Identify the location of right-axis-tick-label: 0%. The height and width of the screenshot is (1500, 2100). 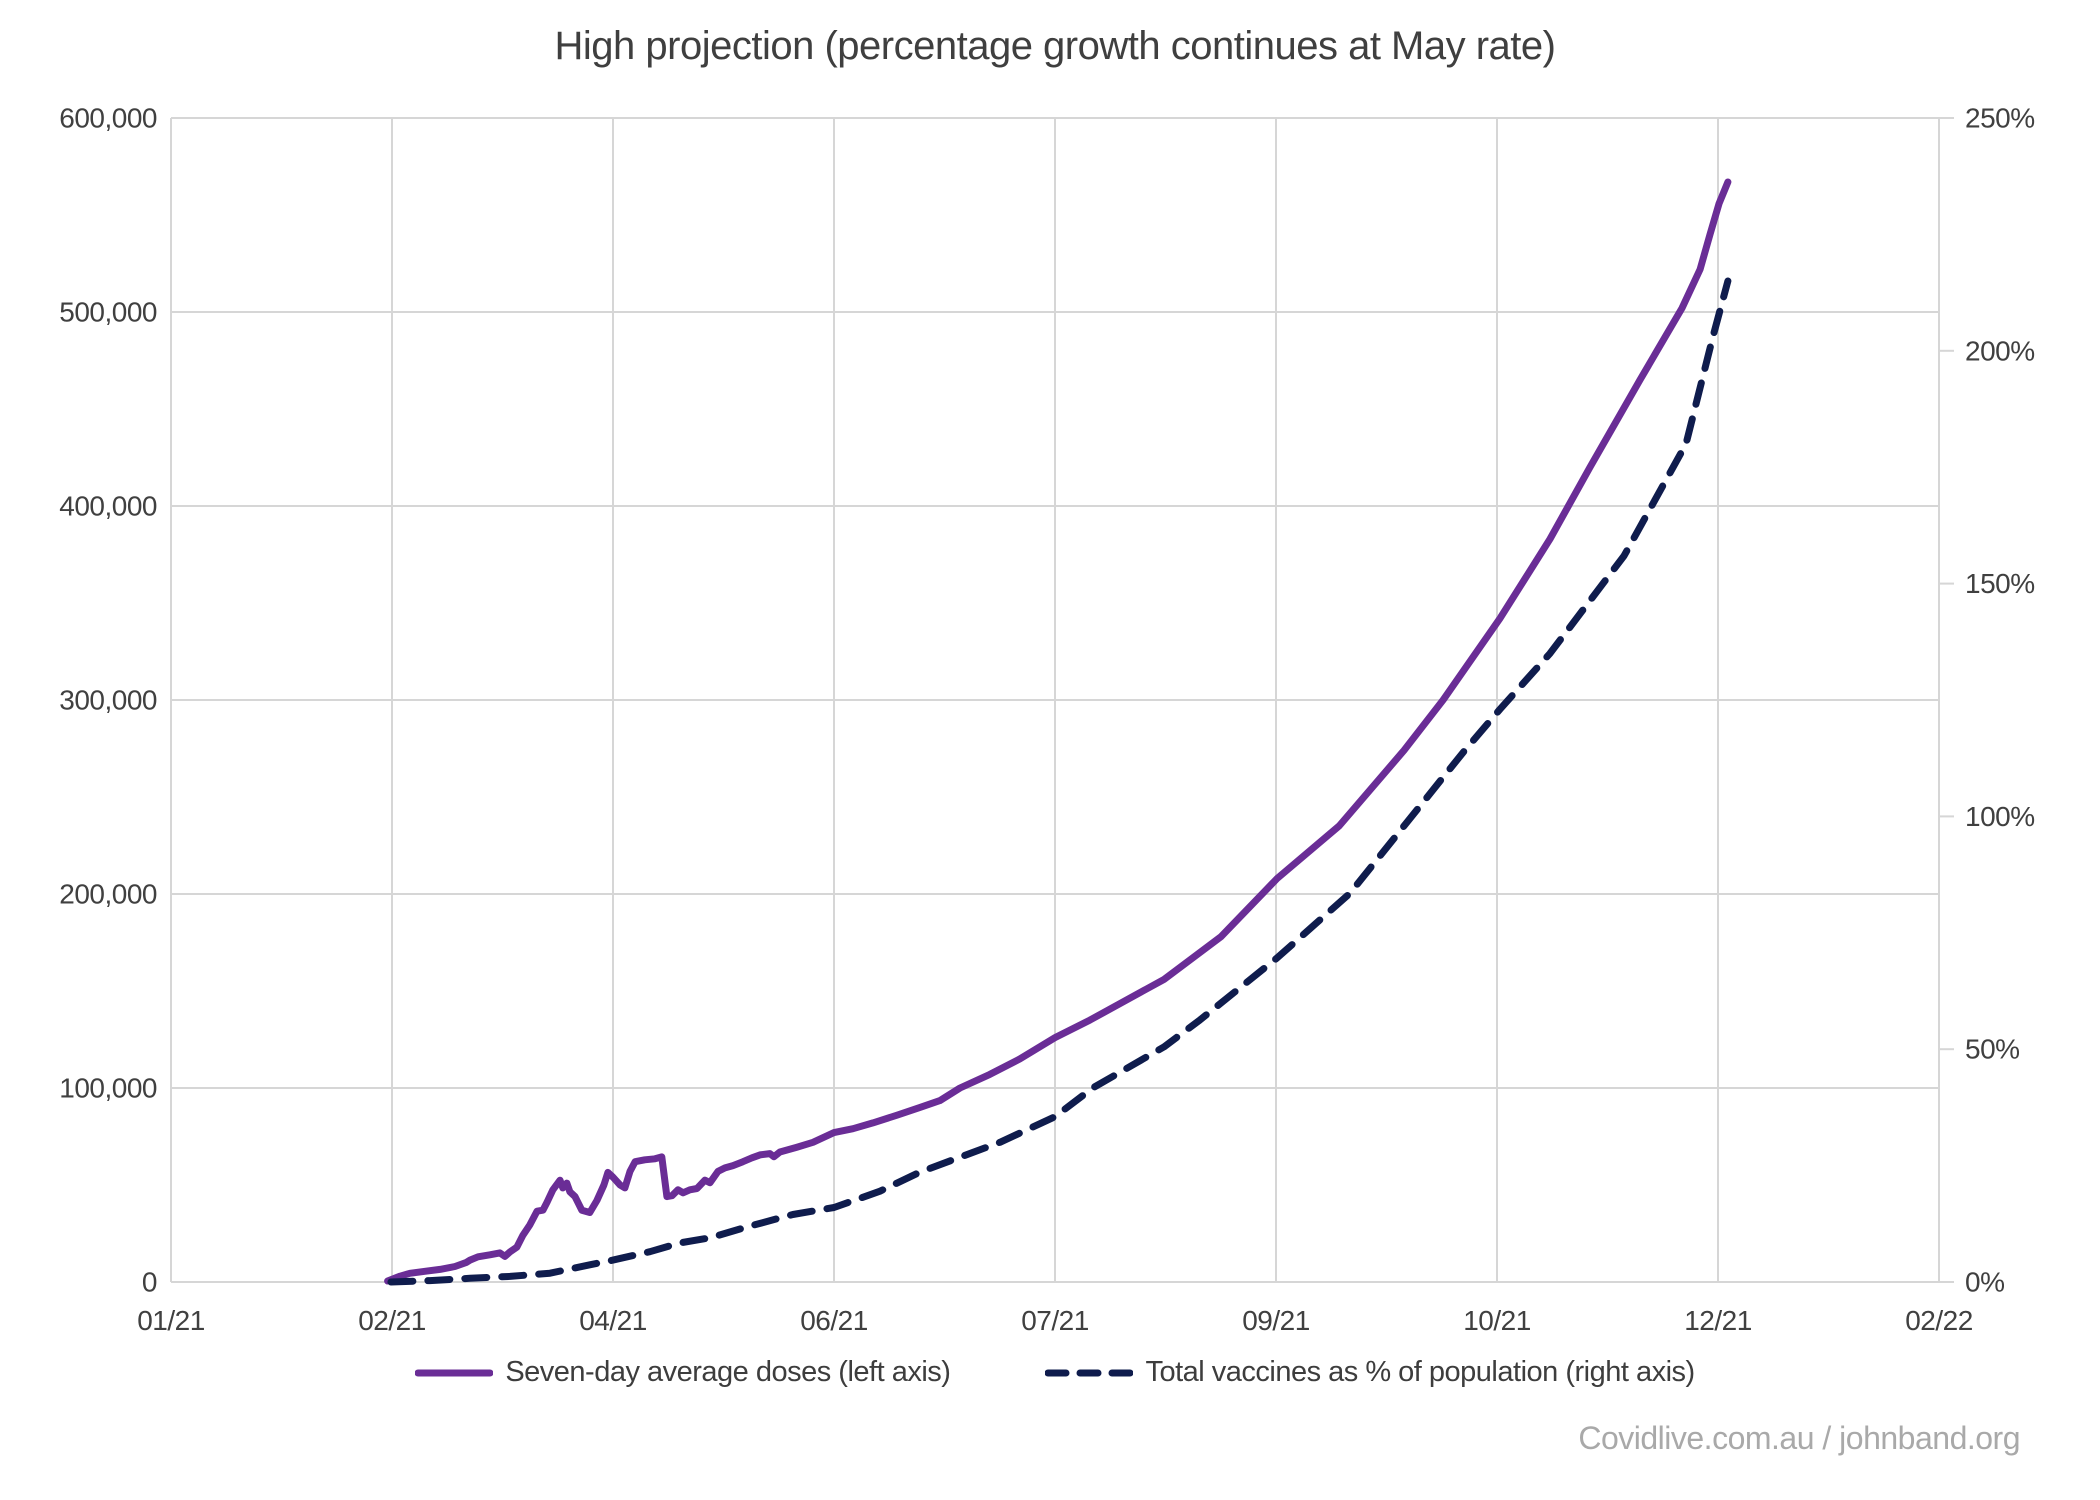
(1984, 1282).